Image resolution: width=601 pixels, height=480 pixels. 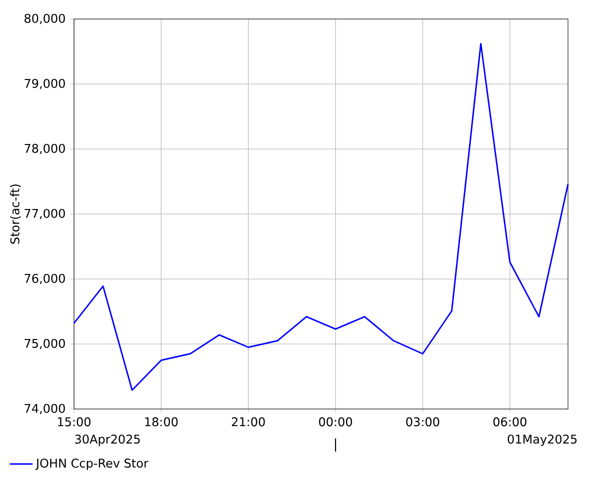 I want to click on y-tick-label: 80,000, so click(x=44, y=19).